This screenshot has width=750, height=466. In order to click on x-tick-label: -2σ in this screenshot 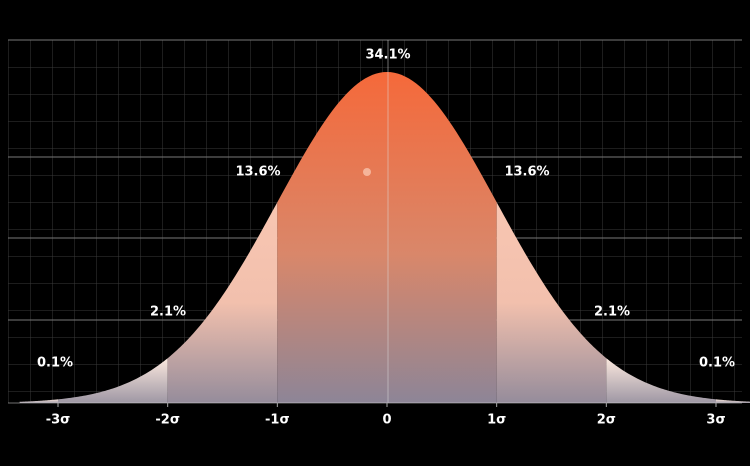, I will do `click(167, 420)`.